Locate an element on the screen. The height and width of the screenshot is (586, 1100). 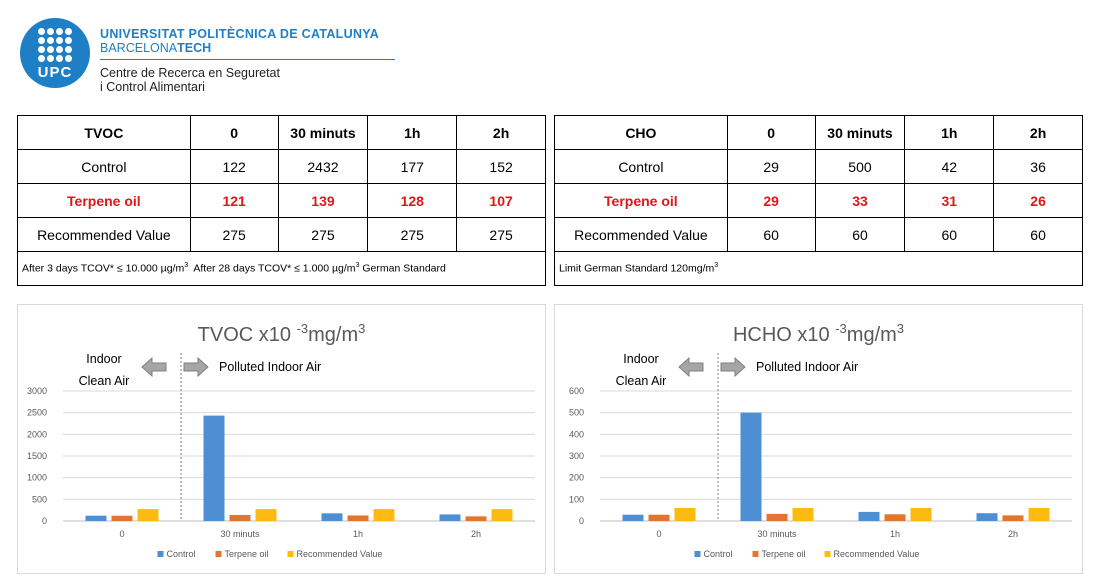
header-cell: TVOC is located at coordinates (104, 132).